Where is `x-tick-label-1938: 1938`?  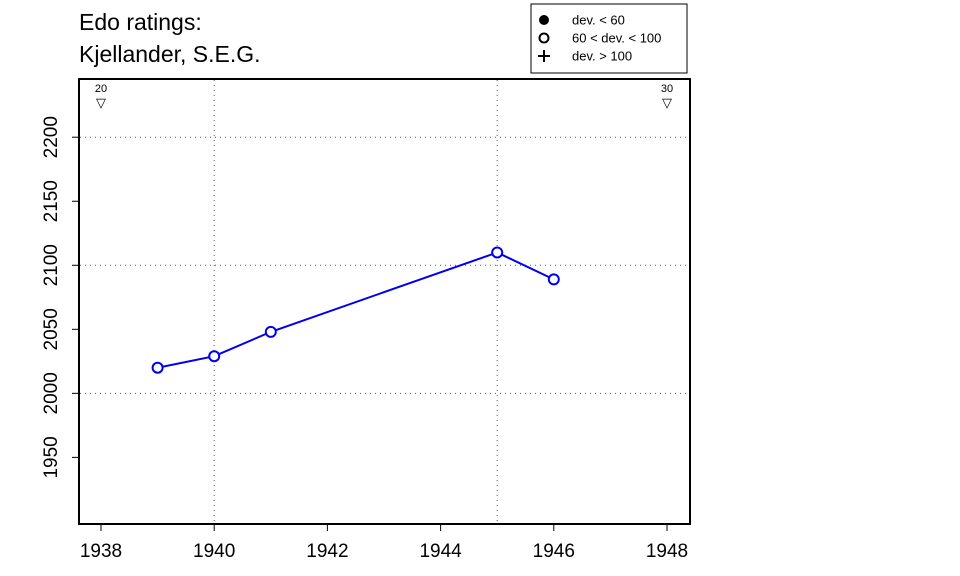 x-tick-label-1938: 1938 is located at coordinates (101, 551).